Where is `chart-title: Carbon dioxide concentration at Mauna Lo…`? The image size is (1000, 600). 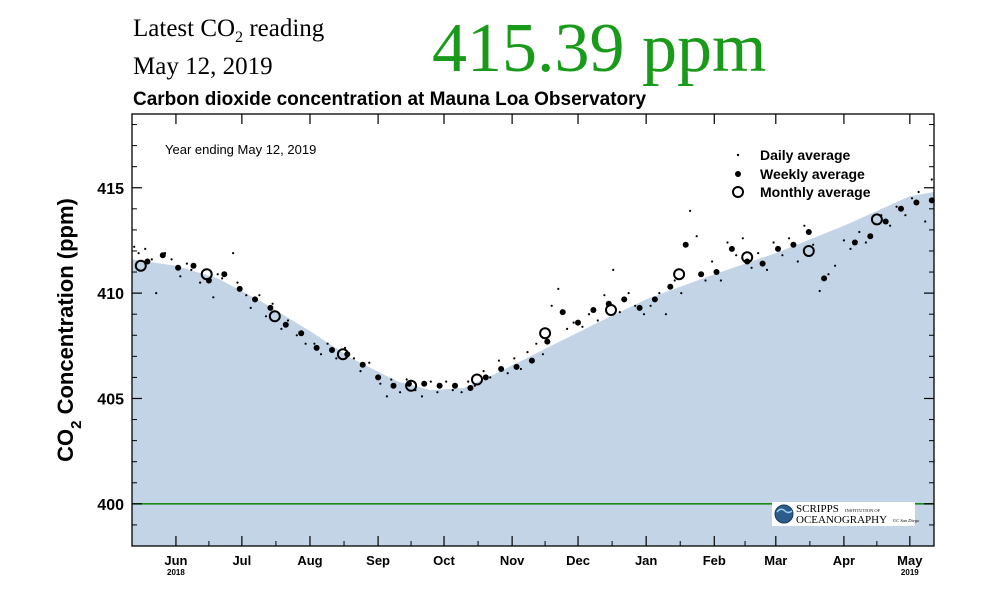 chart-title: Carbon dioxide concentration at Mauna Lo… is located at coordinates (390, 99).